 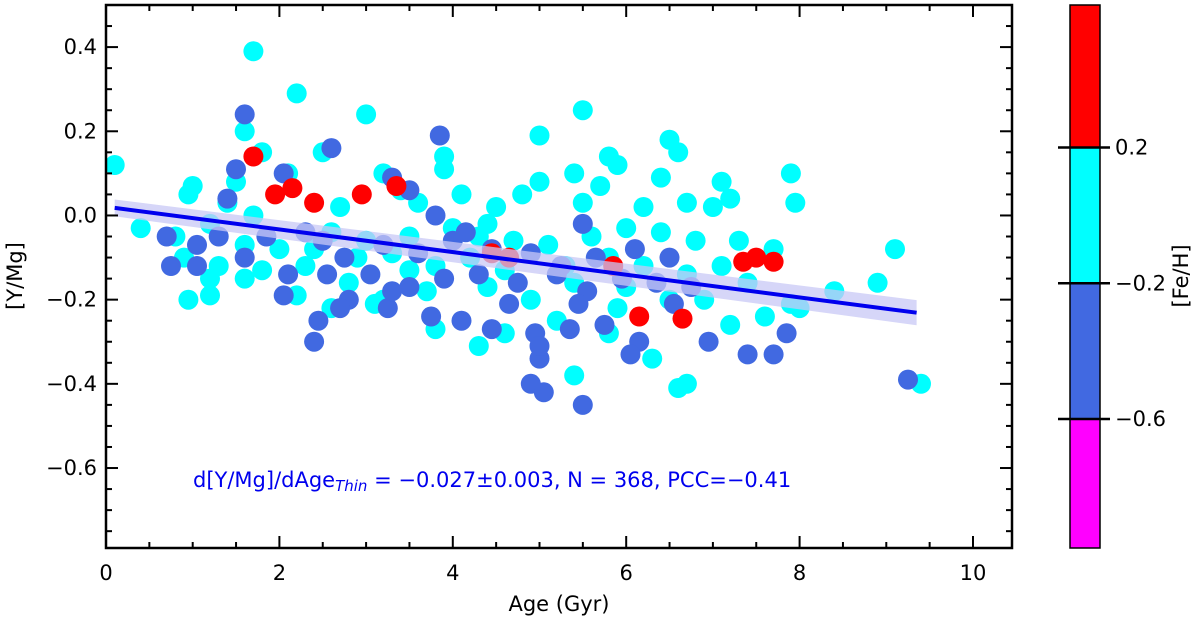 What do you see at coordinates (264, 480) in the screenshot?
I see `annotation-prefix: d[Y/Mg]/dAge` at bounding box center [264, 480].